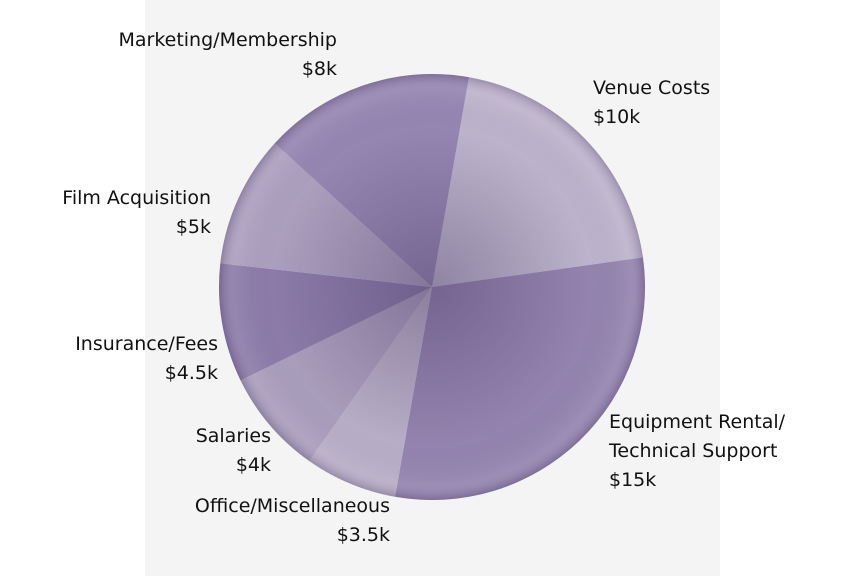 This screenshot has width=864, height=576. I want to click on slice-label: Marketing/Membership $8k, so click(227, 55).